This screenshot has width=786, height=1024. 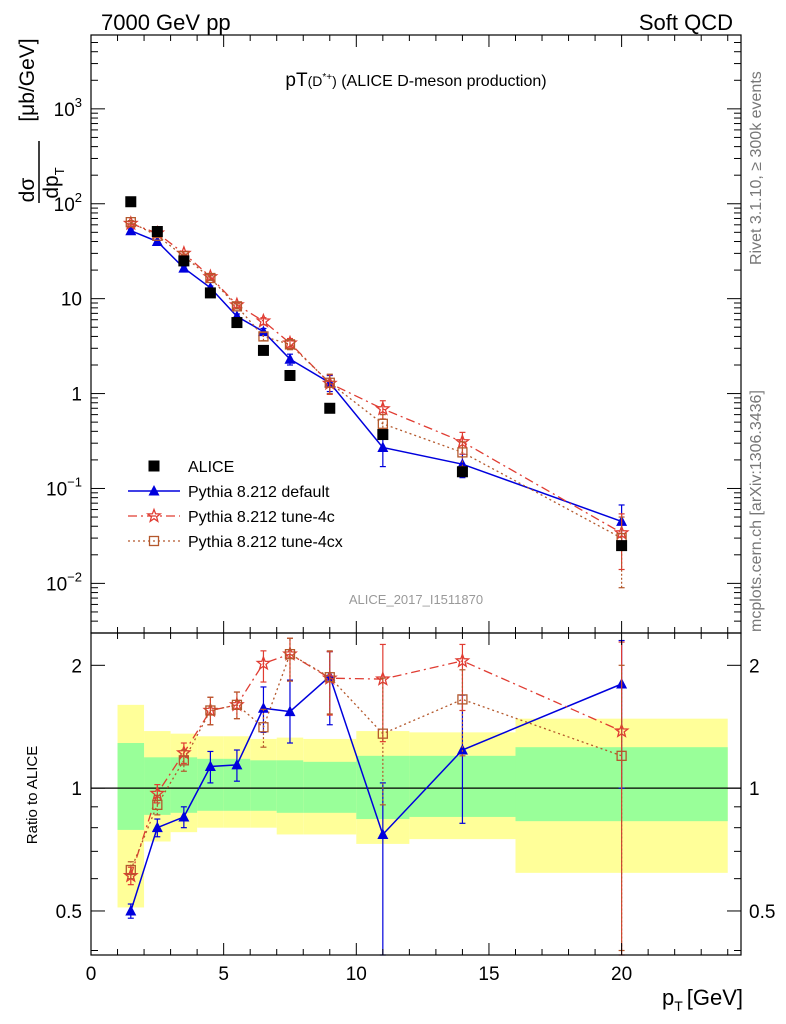 I want to click on main-y-tick-label: 1, so click(x=76, y=395).